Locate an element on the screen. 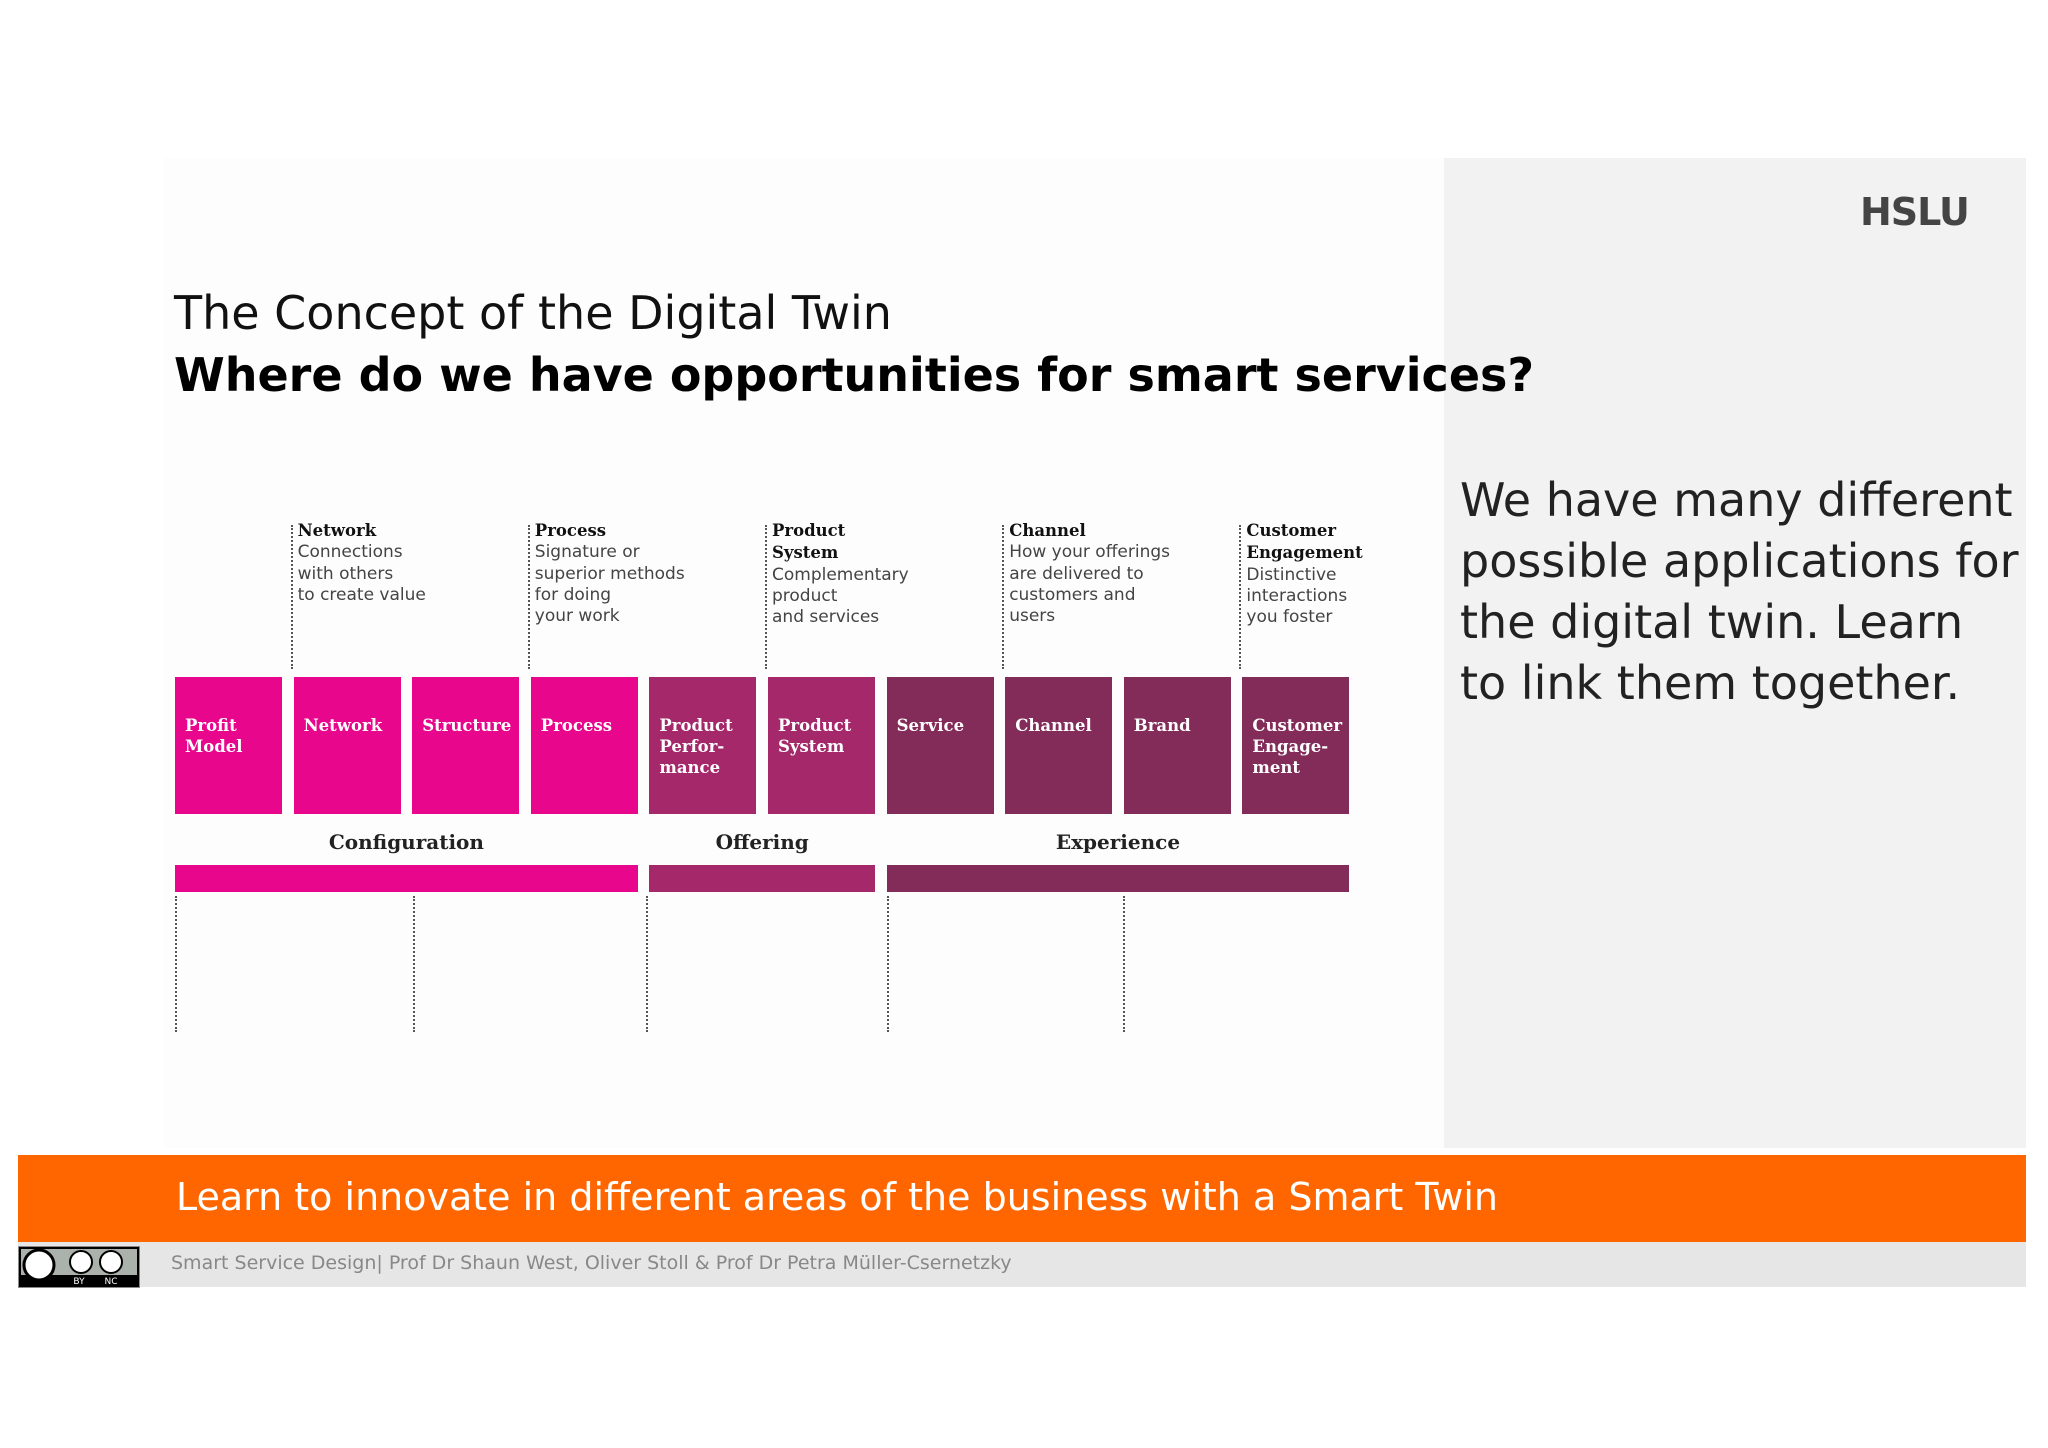 The height and width of the screenshot is (1448, 2048). logo: HSLU is located at coordinates (1915, 212).